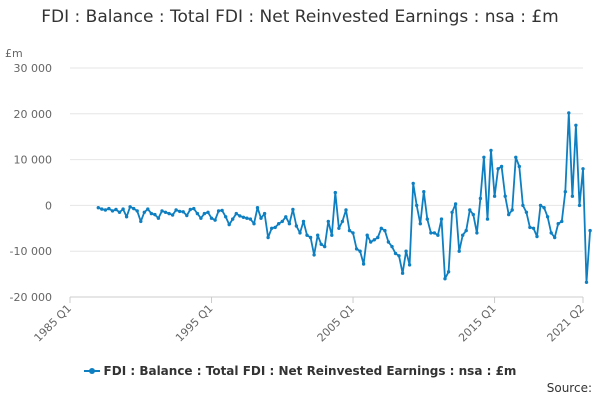  I want to click on x-tick-label: 1985 Q1, so click(53, 323).